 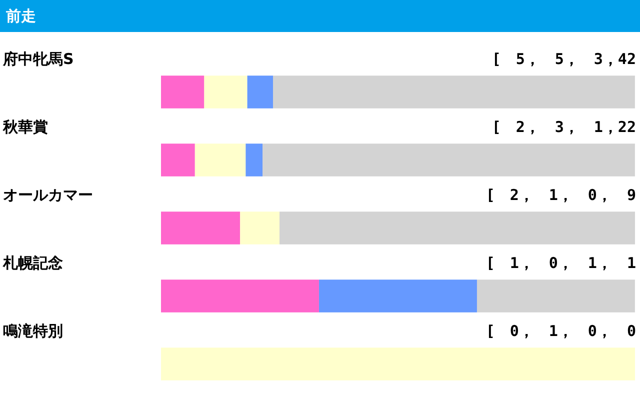 I want to click on y-tick-label: 府中牝馬S, so click(x=38, y=59).